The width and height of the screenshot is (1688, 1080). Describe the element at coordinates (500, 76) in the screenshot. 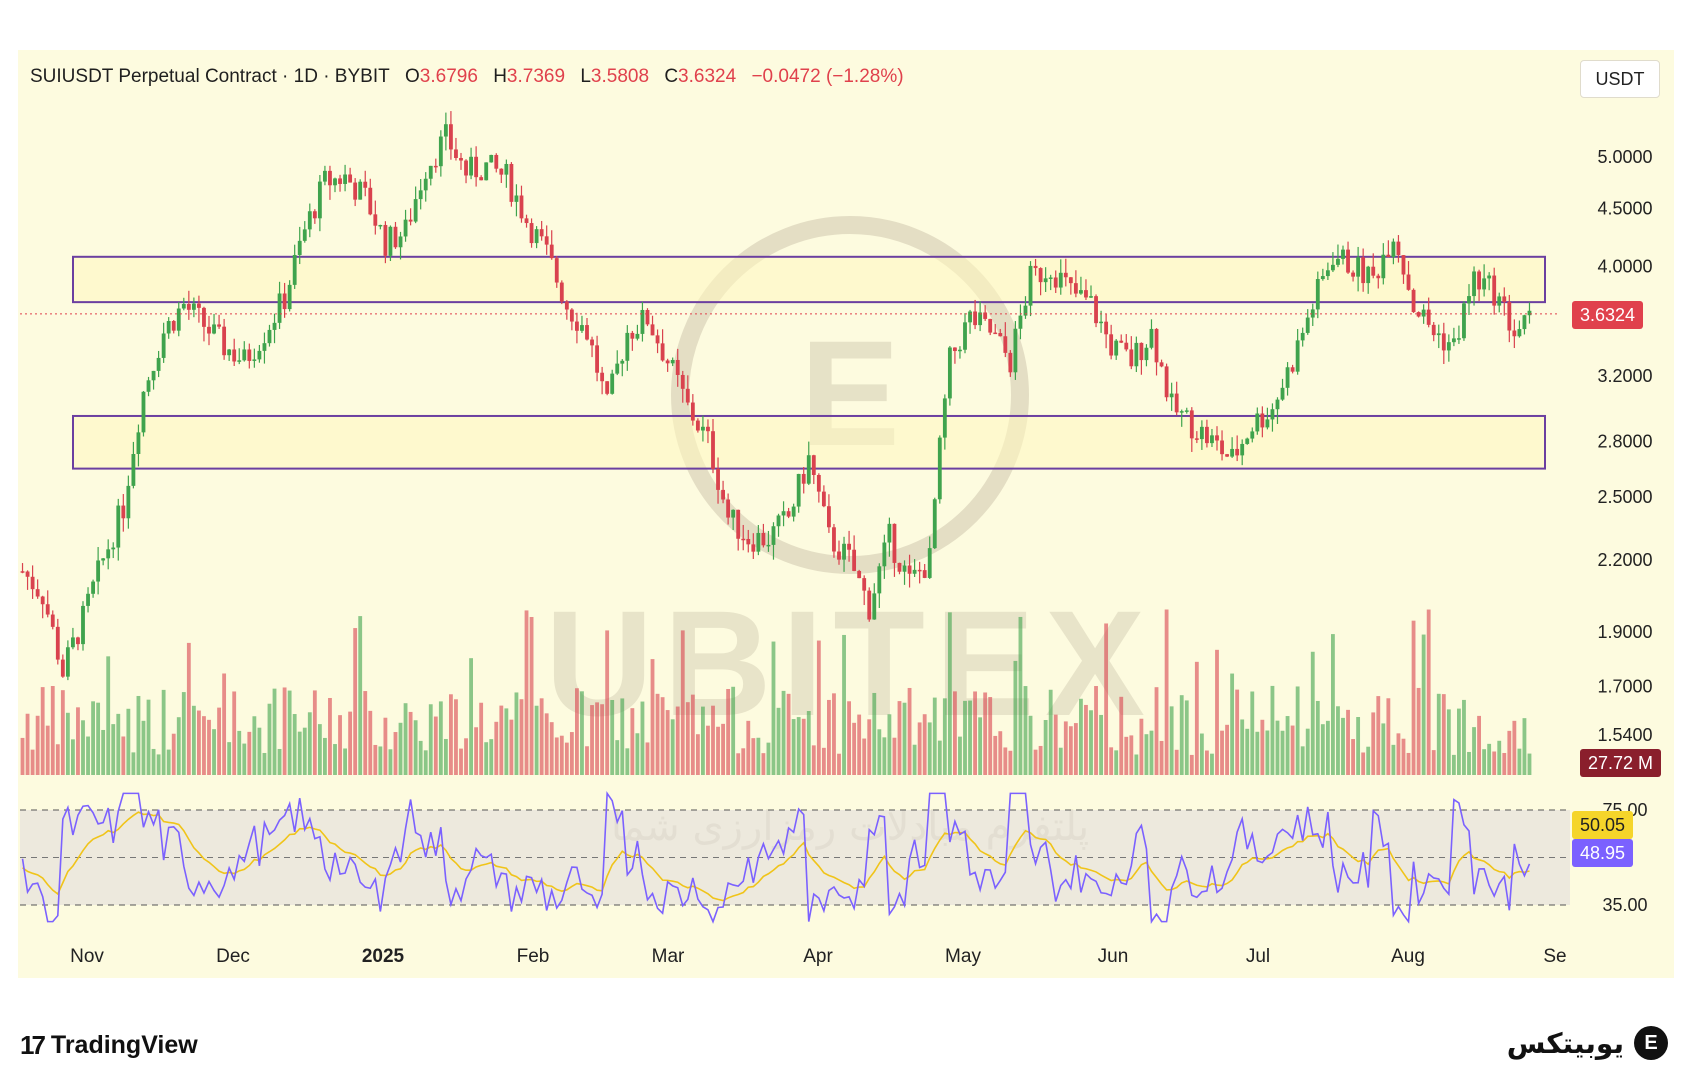

I see `high-label: H` at that location.